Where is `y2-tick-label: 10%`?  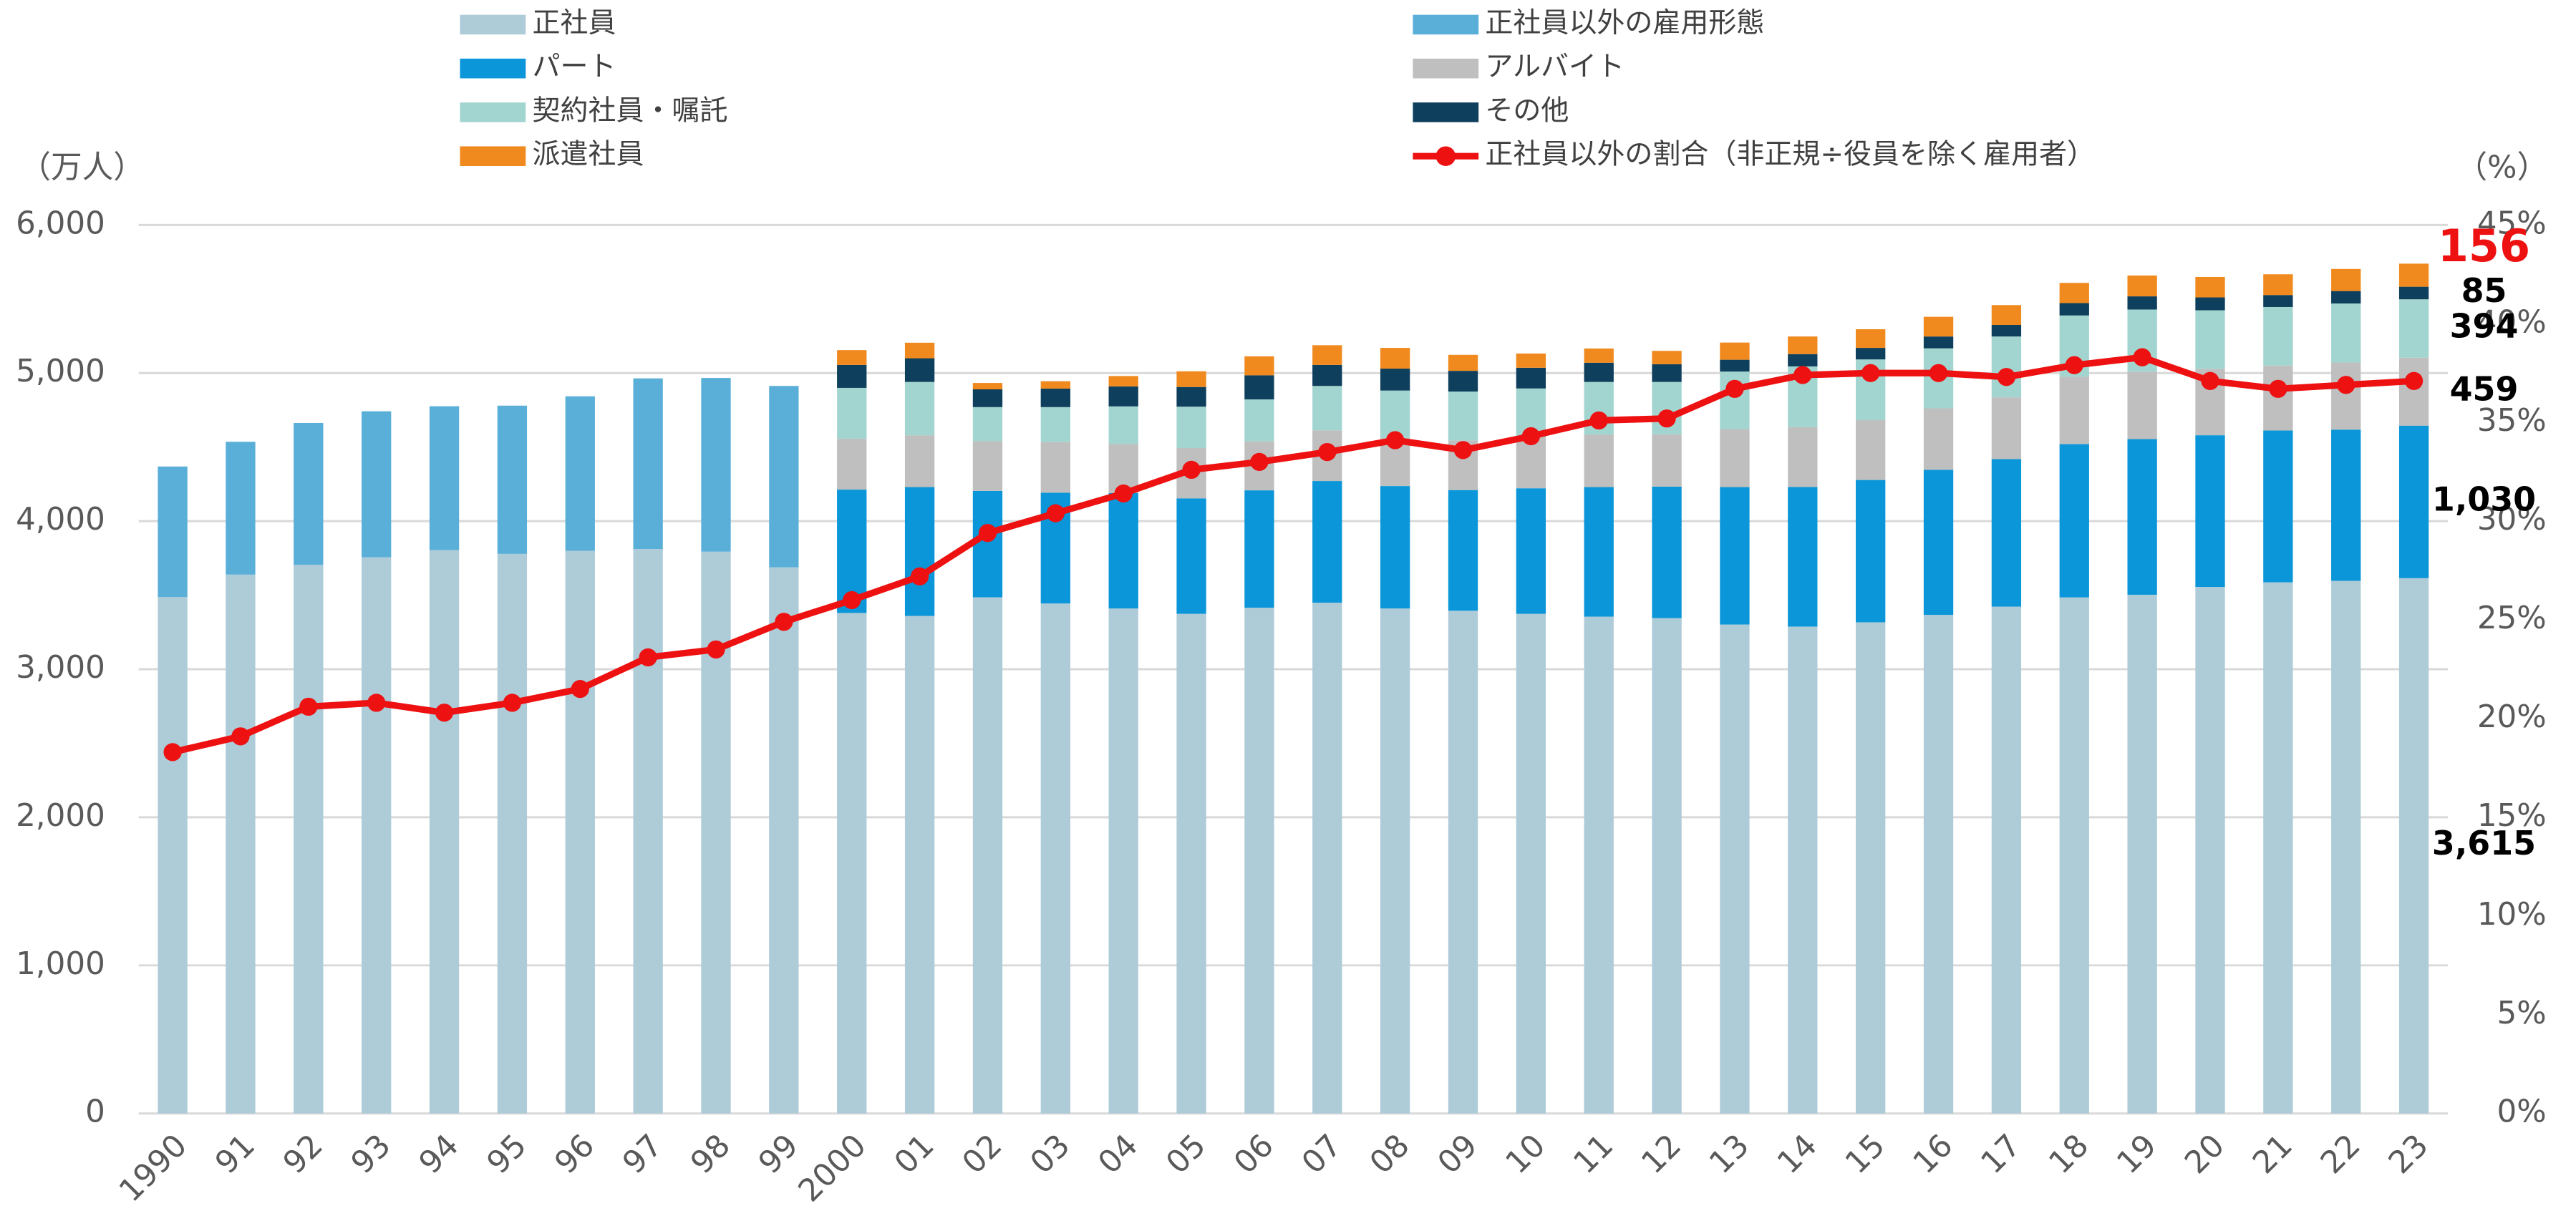 y2-tick-label: 10% is located at coordinates (2512, 915).